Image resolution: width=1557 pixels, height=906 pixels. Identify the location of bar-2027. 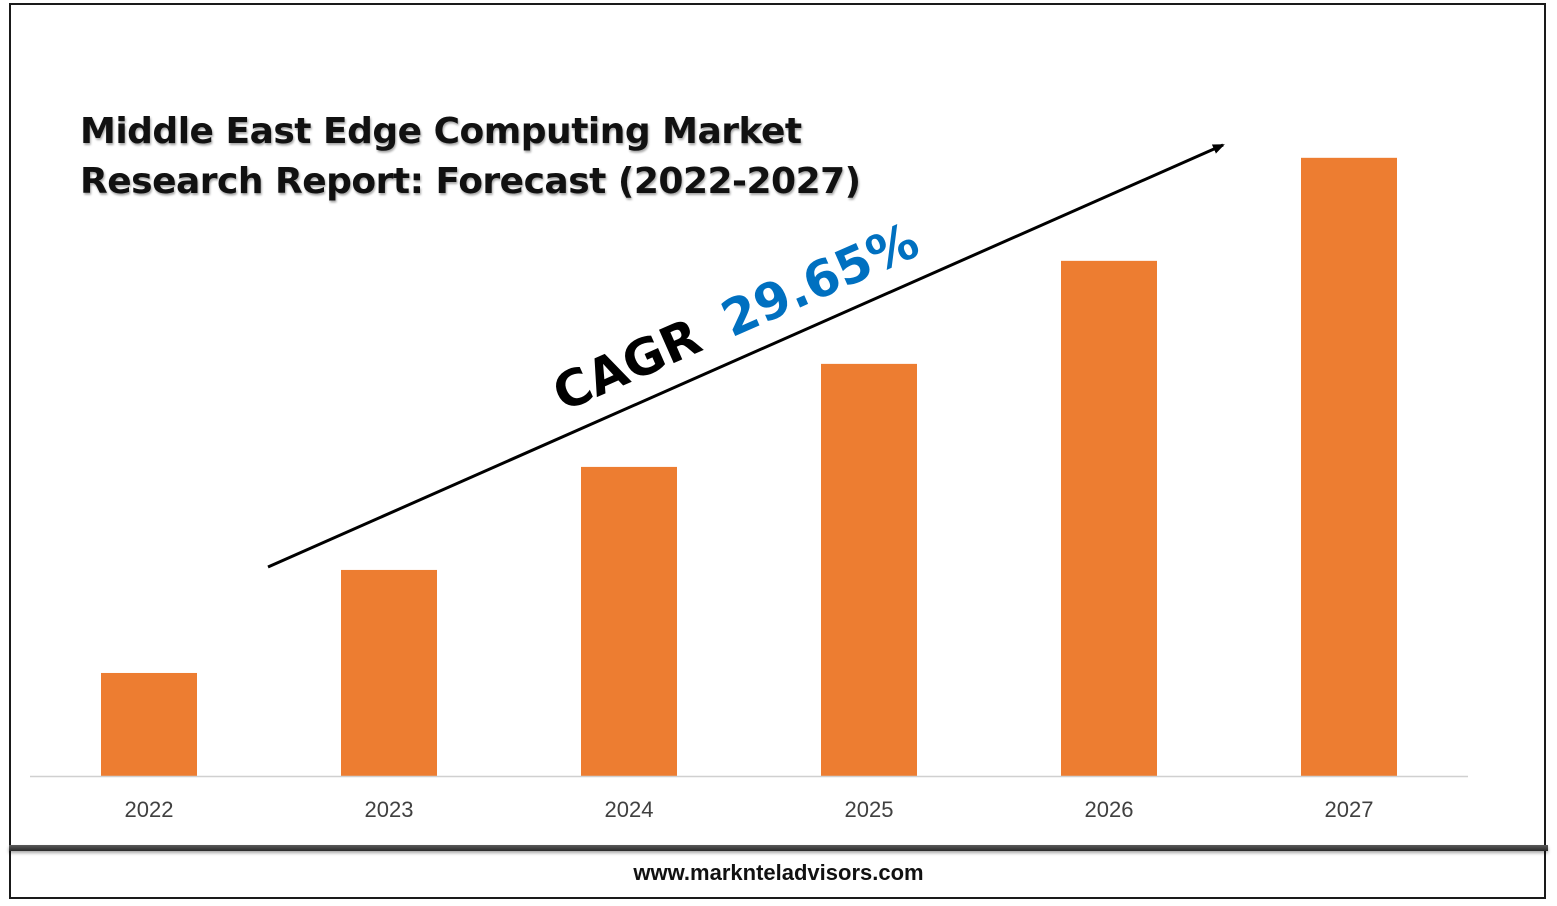
(1349, 466).